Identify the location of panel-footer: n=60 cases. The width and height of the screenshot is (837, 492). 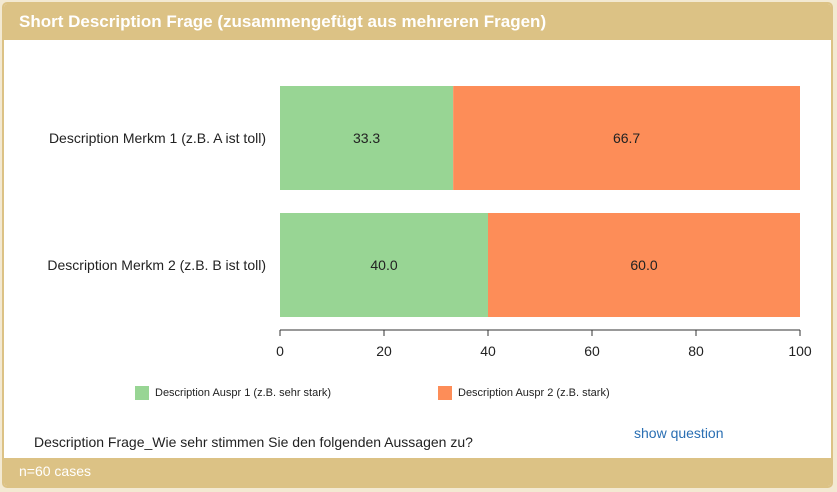
(417, 472).